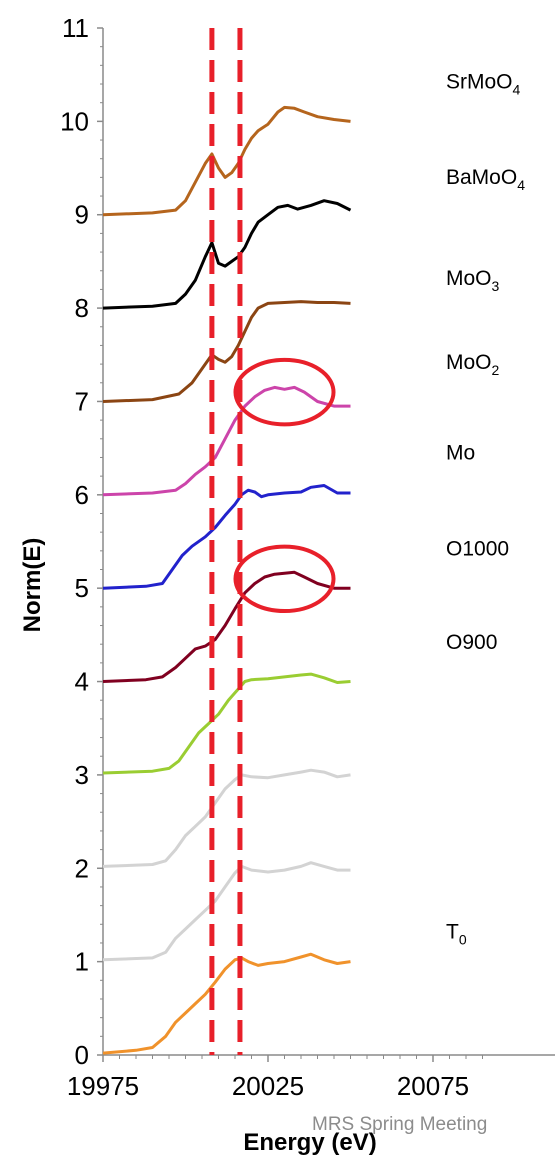 The height and width of the screenshot is (1160, 555). I want to click on series-line-o1000, so click(226, 626).